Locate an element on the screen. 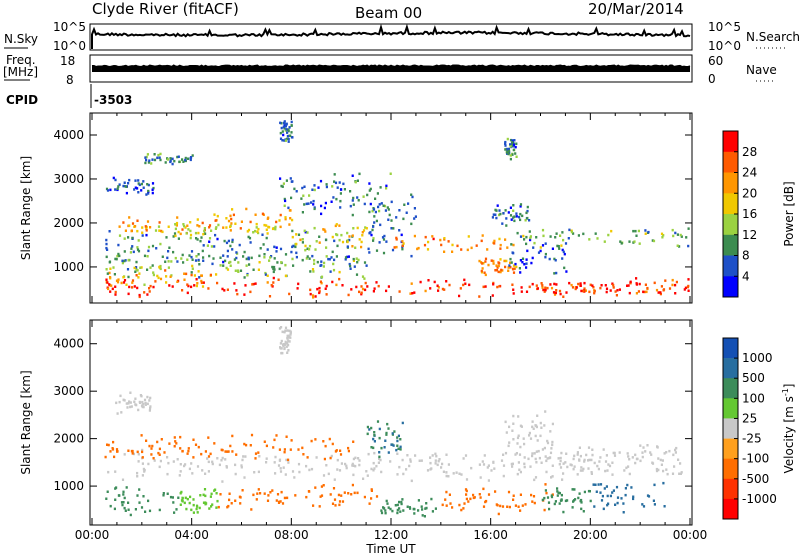  colorbar-tick-label: 25 is located at coordinates (749, 418).